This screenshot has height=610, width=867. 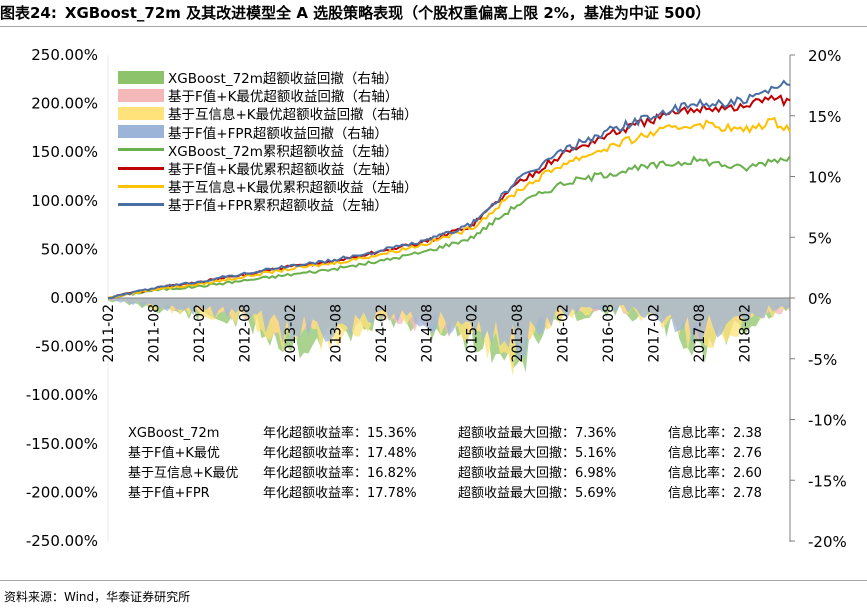 What do you see at coordinates (28, 13) in the screenshot?
I see `figure-number: 图表24:` at bounding box center [28, 13].